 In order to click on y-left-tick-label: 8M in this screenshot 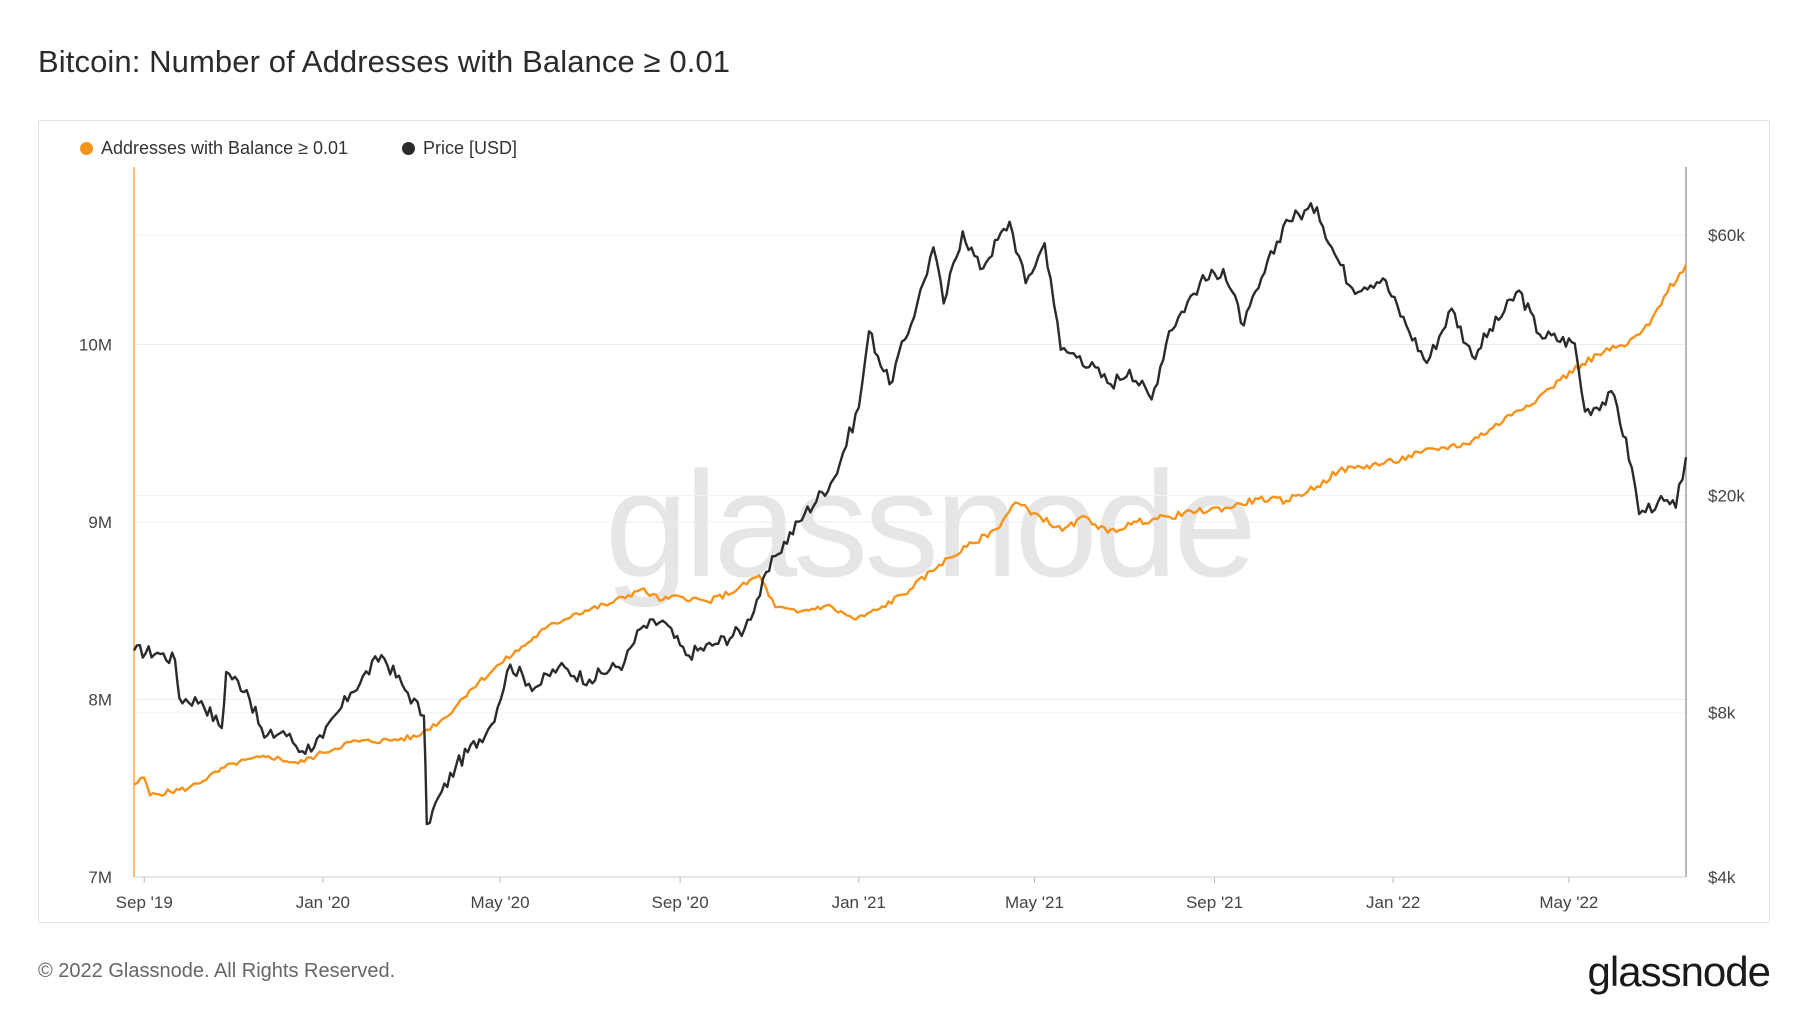, I will do `click(100, 700)`.